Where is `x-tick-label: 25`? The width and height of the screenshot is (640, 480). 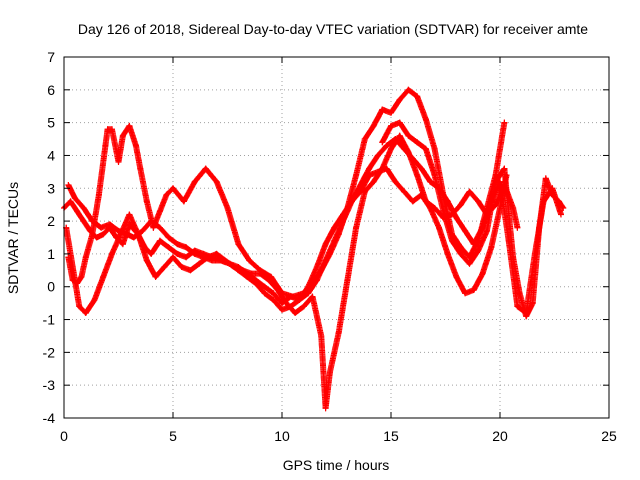
x-tick-label: 25 is located at coordinates (609, 436).